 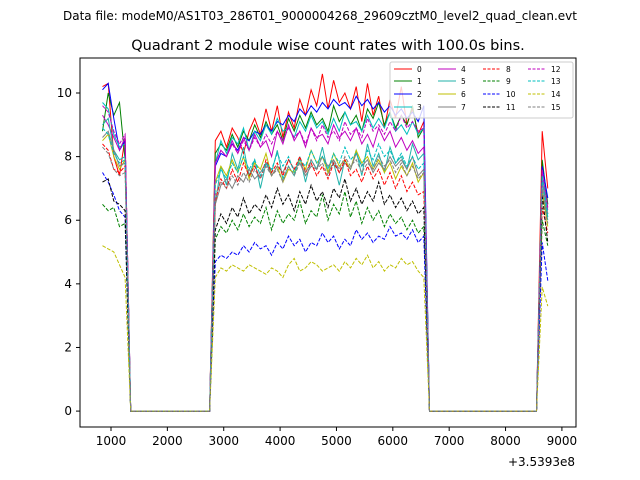 What do you see at coordinates (68, 220) in the screenshot?
I see `y-tick-label: 6` at bounding box center [68, 220].